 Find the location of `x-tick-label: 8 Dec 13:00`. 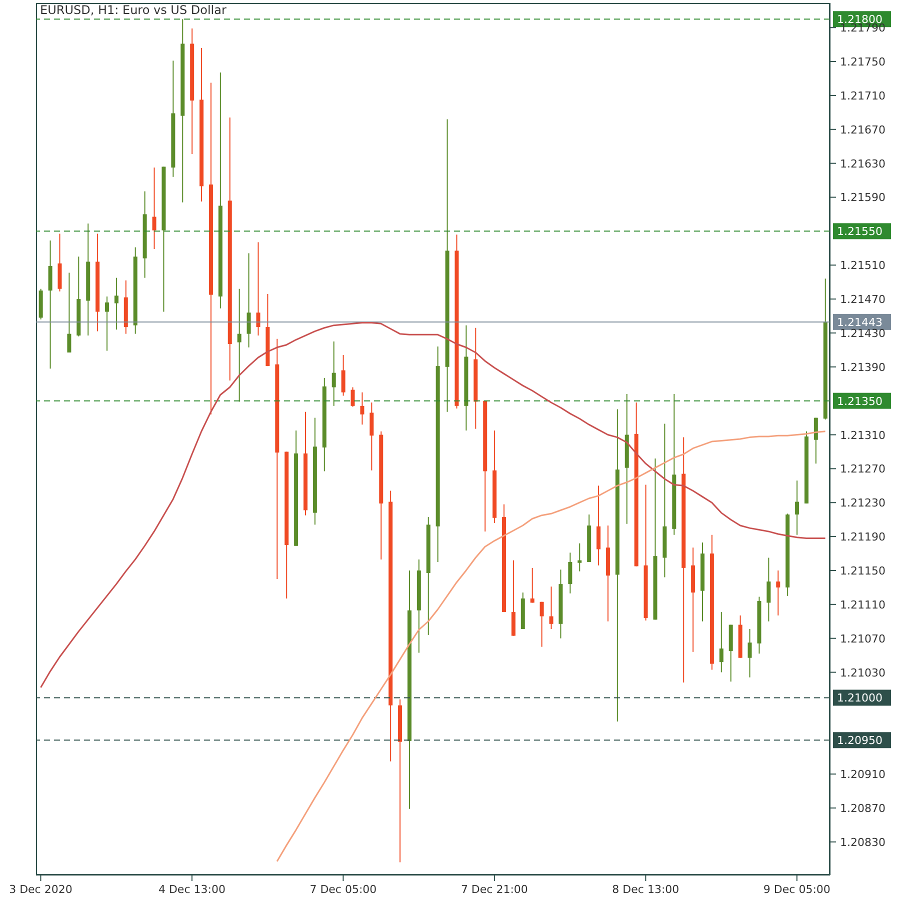

x-tick-label: 8 Dec 13:00 is located at coordinates (646, 889).